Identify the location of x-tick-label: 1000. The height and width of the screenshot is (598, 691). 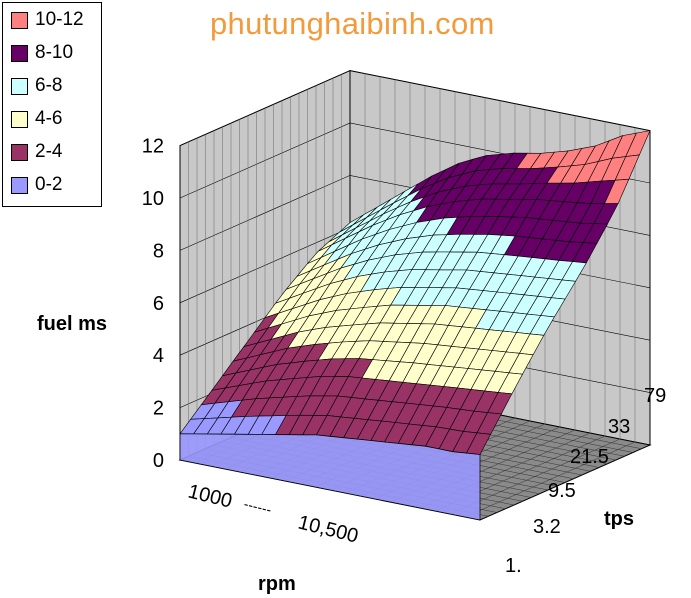
(210, 497).